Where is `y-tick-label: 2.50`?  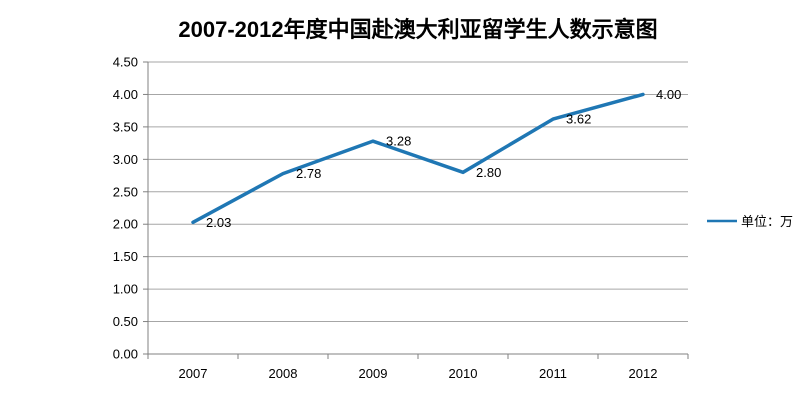 y-tick-label: 2.50 is located at coordinates (125, 191).